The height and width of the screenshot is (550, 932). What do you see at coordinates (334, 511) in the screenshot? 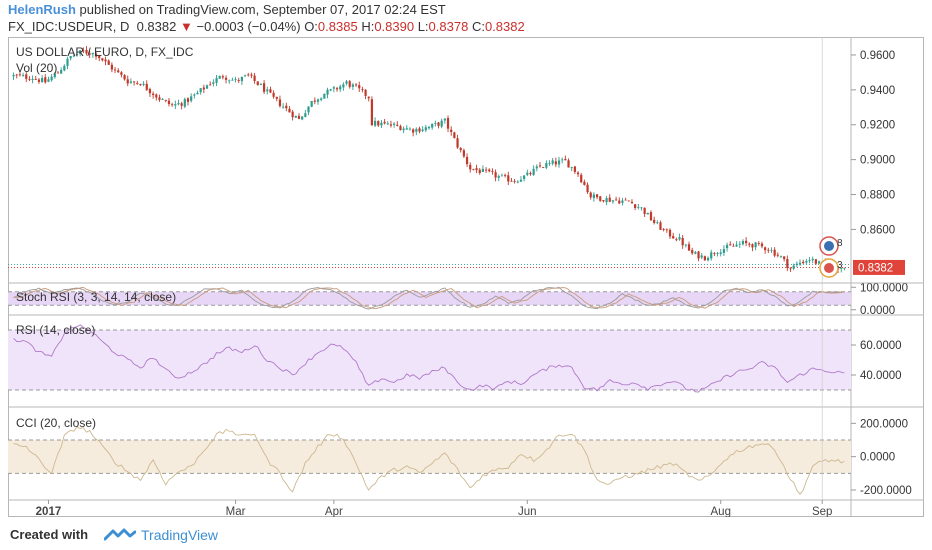
I see `time-axis-label: Apr` at bounding box center [334, 511].